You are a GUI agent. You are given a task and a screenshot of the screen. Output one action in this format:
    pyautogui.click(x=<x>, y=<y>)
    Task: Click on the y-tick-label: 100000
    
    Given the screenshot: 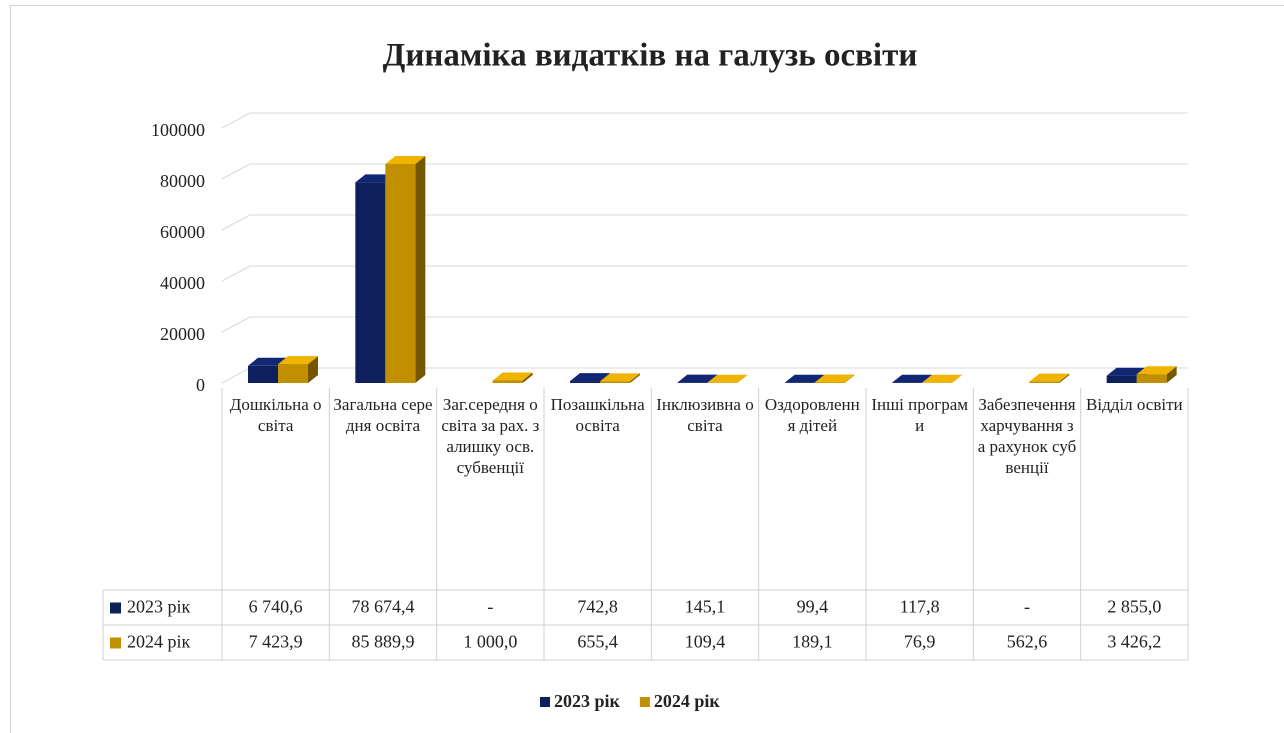 What is the action you would take?
    pyautogui.click(x=178, y=130)
    